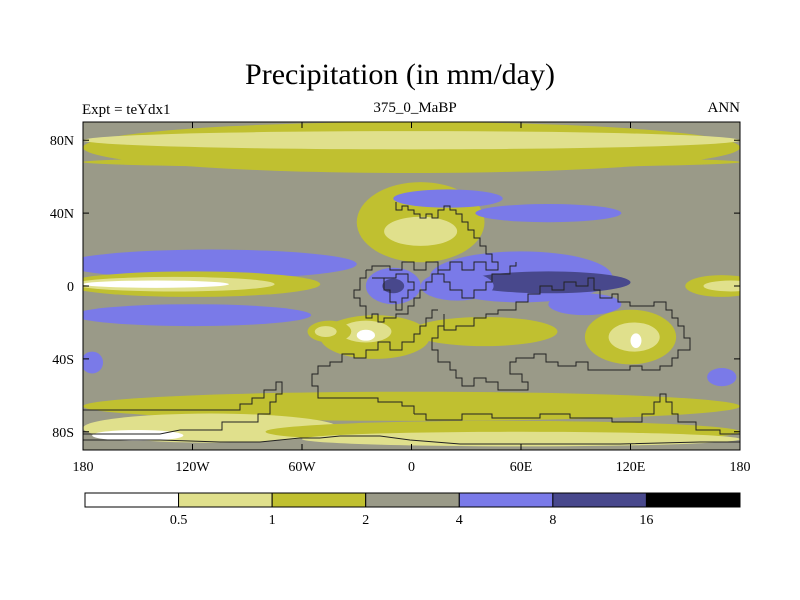 The height and width of the screenshot is (600, 800). Describe the element at coordinates (156, 284) in the screenshot. I see `region-pacific-driest` at that location.